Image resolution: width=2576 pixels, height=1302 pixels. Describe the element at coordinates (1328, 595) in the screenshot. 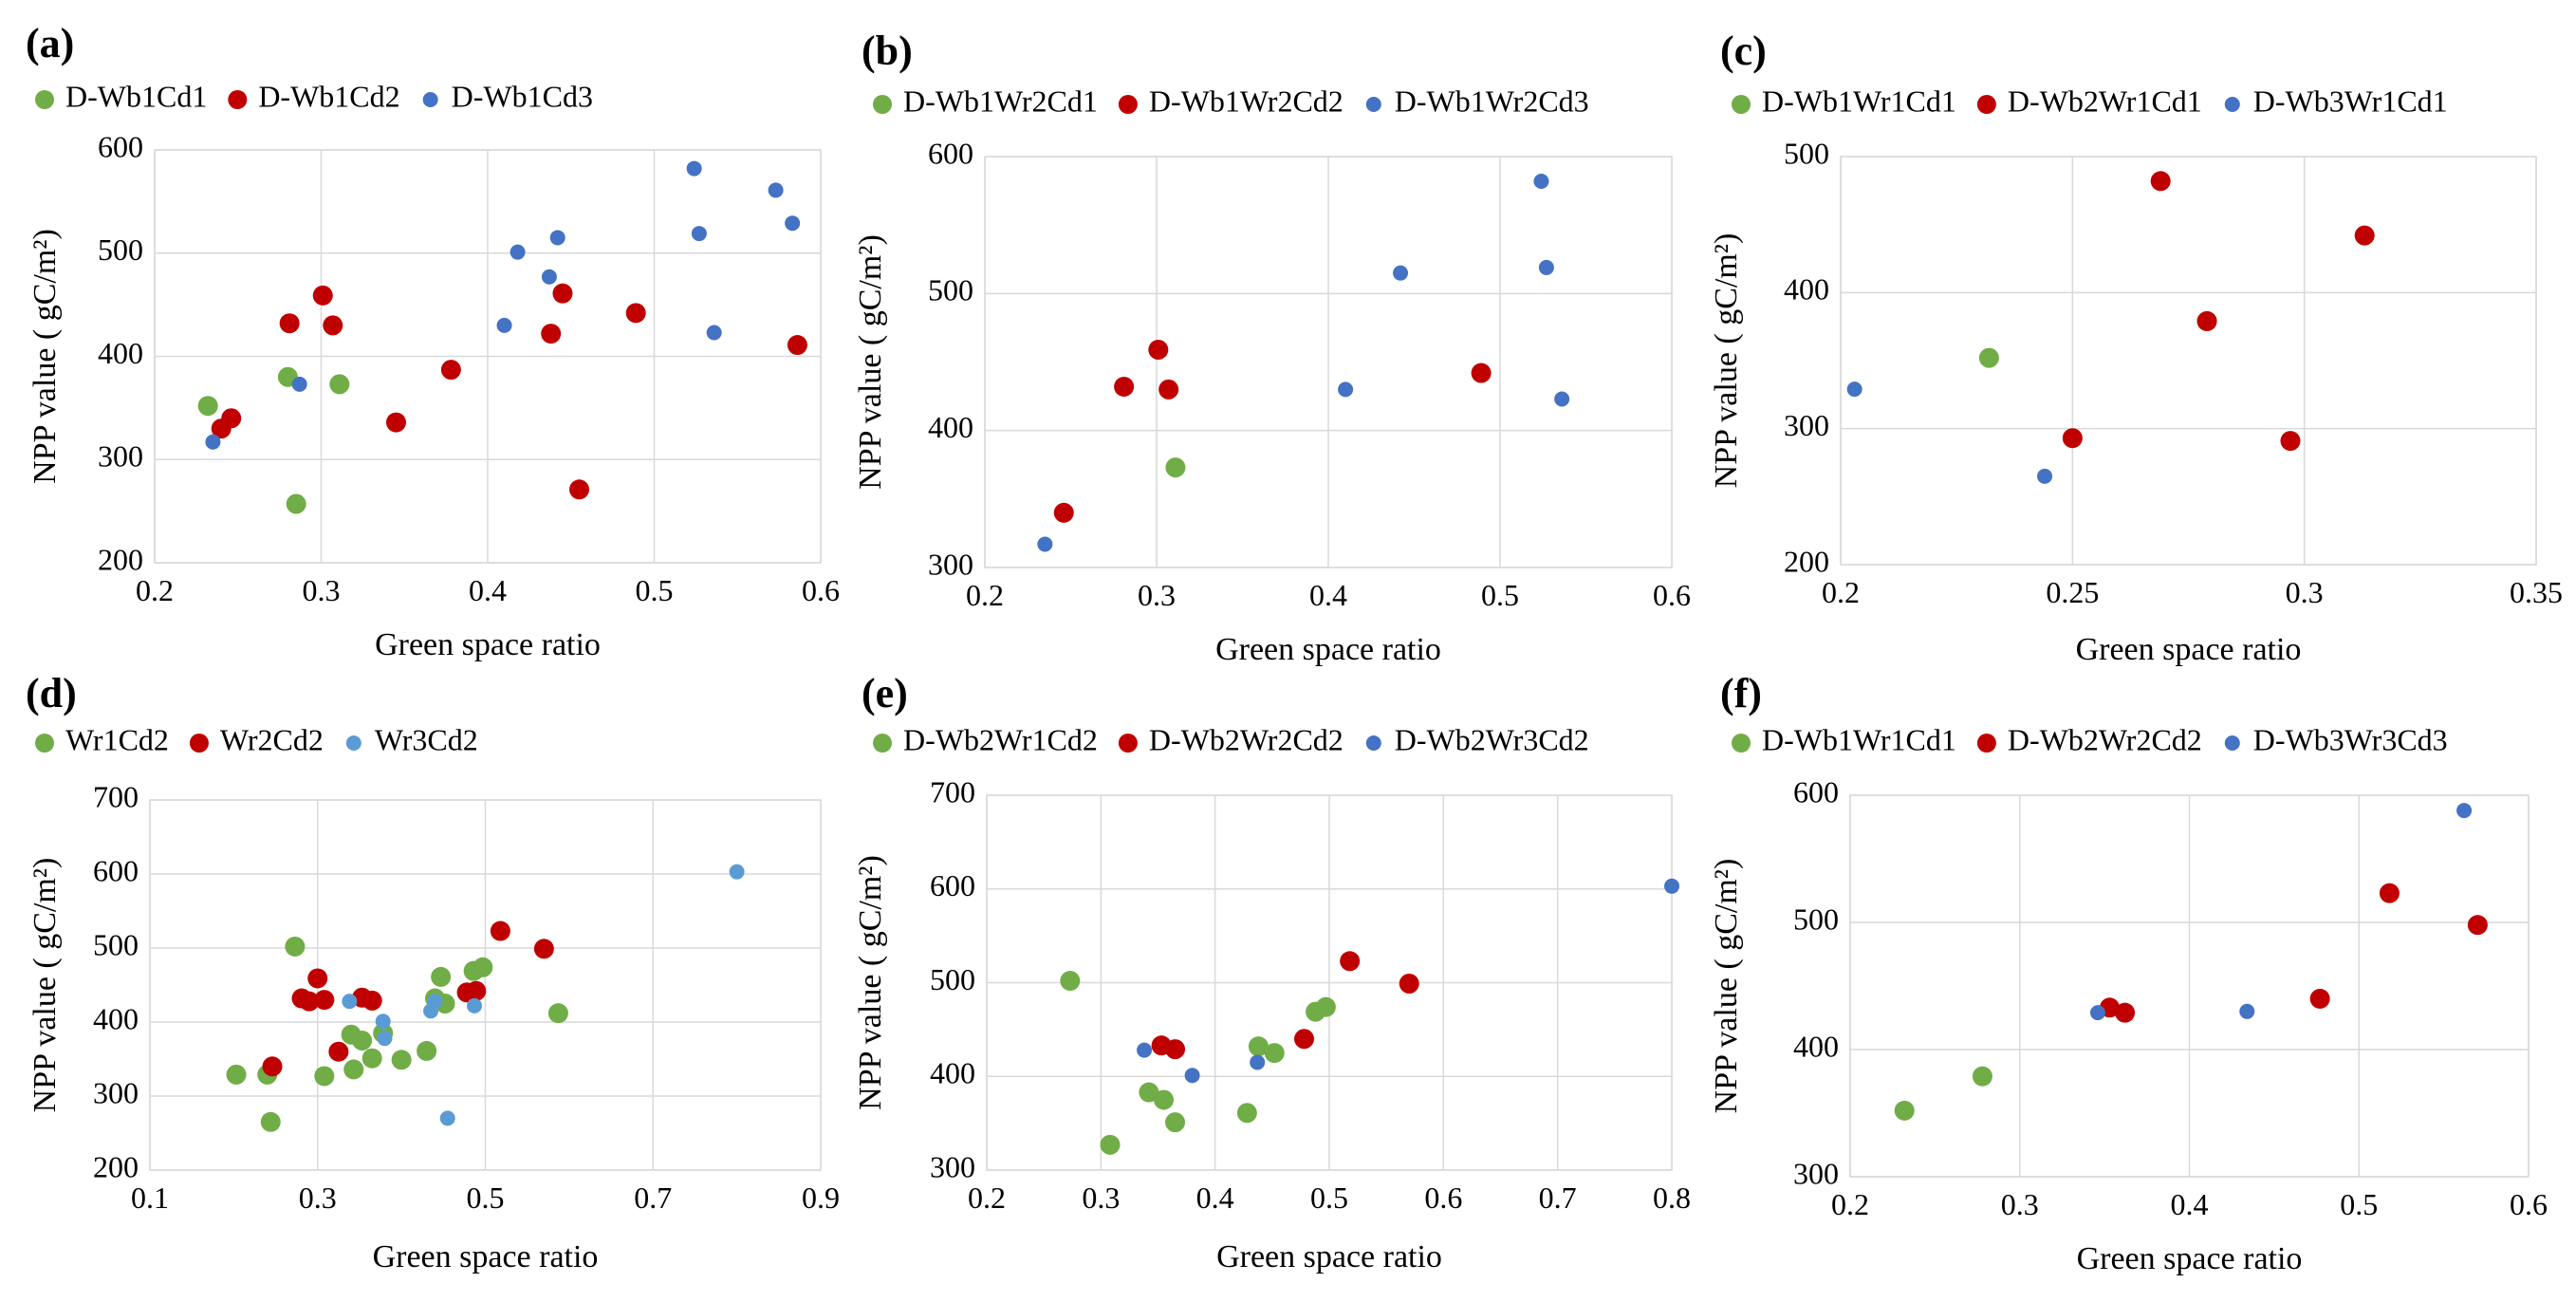

I see `x-tick-label: 0.4` at that location.